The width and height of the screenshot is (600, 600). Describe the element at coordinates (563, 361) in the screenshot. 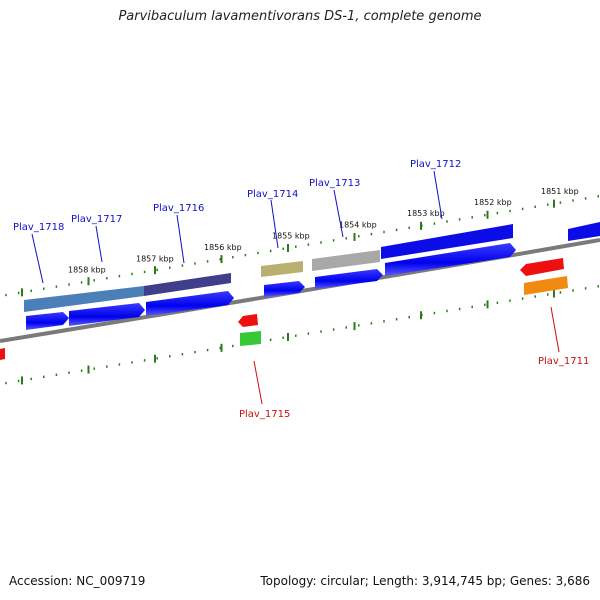

I see `gene-label-1711: Plav_1711` at that location.